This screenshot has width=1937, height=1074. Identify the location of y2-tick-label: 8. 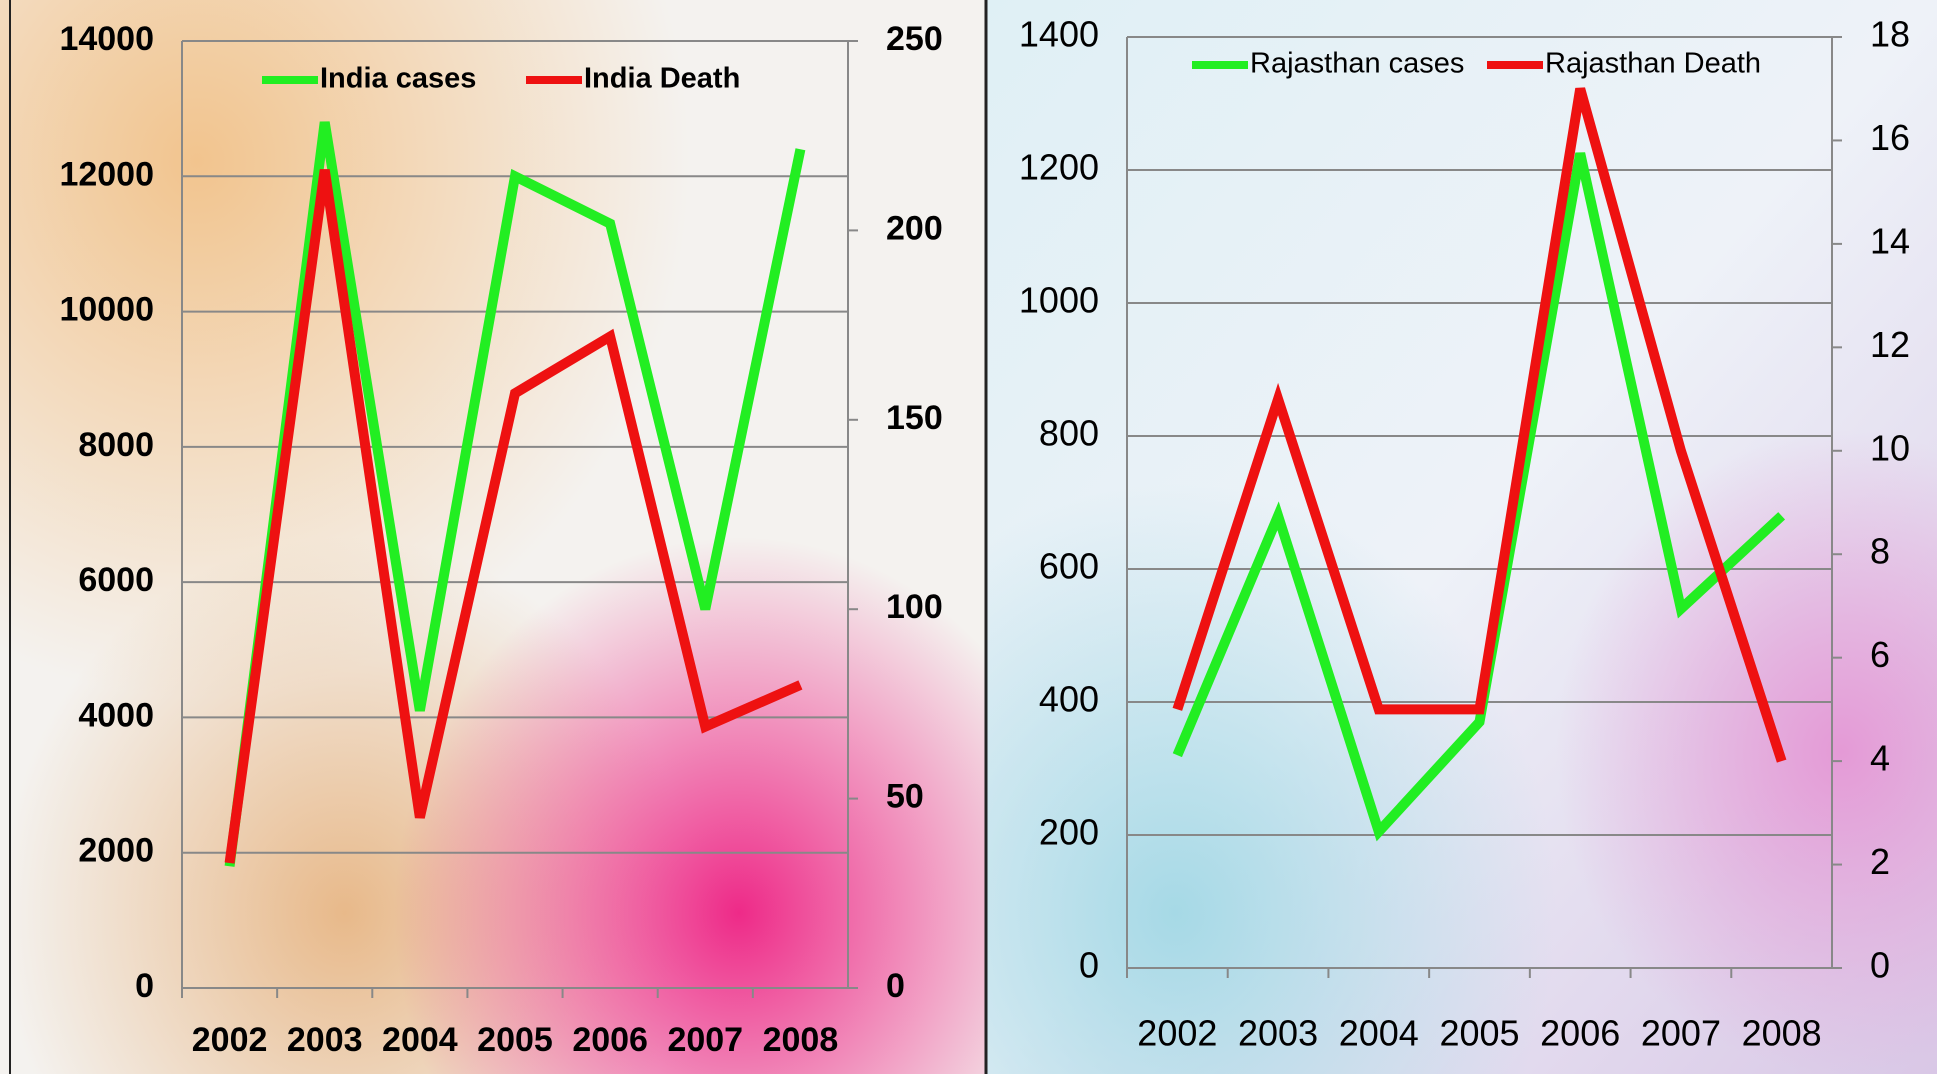
(1880, 551).